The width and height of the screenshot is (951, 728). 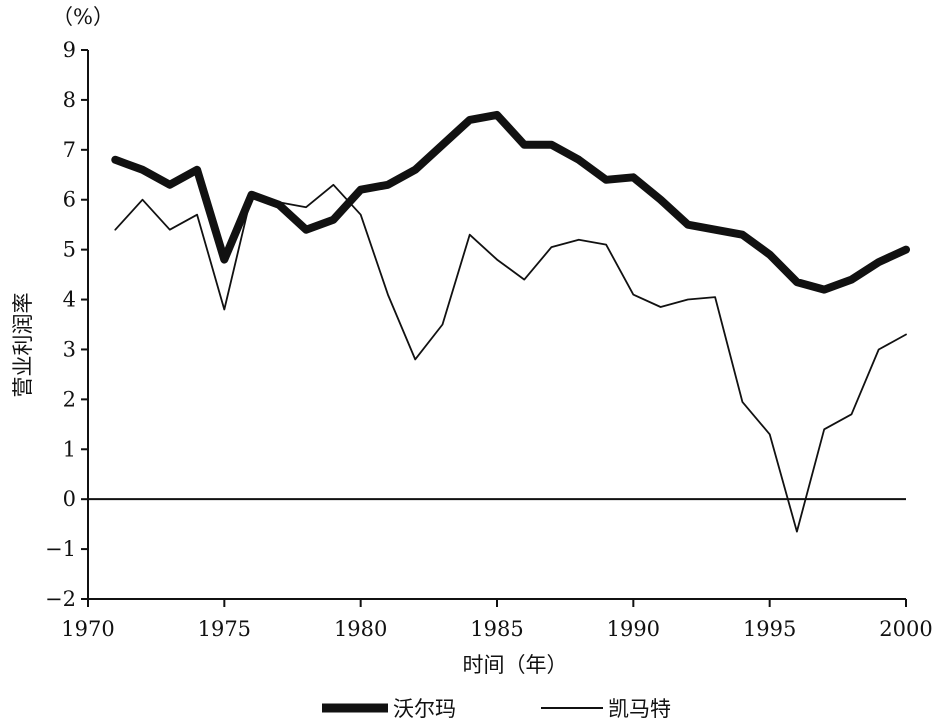 What do you see at coordinates (424, 709) in the screenshot?
I see `legend-label-series-1: 沃尔玛` at bounding box center [424, 709].